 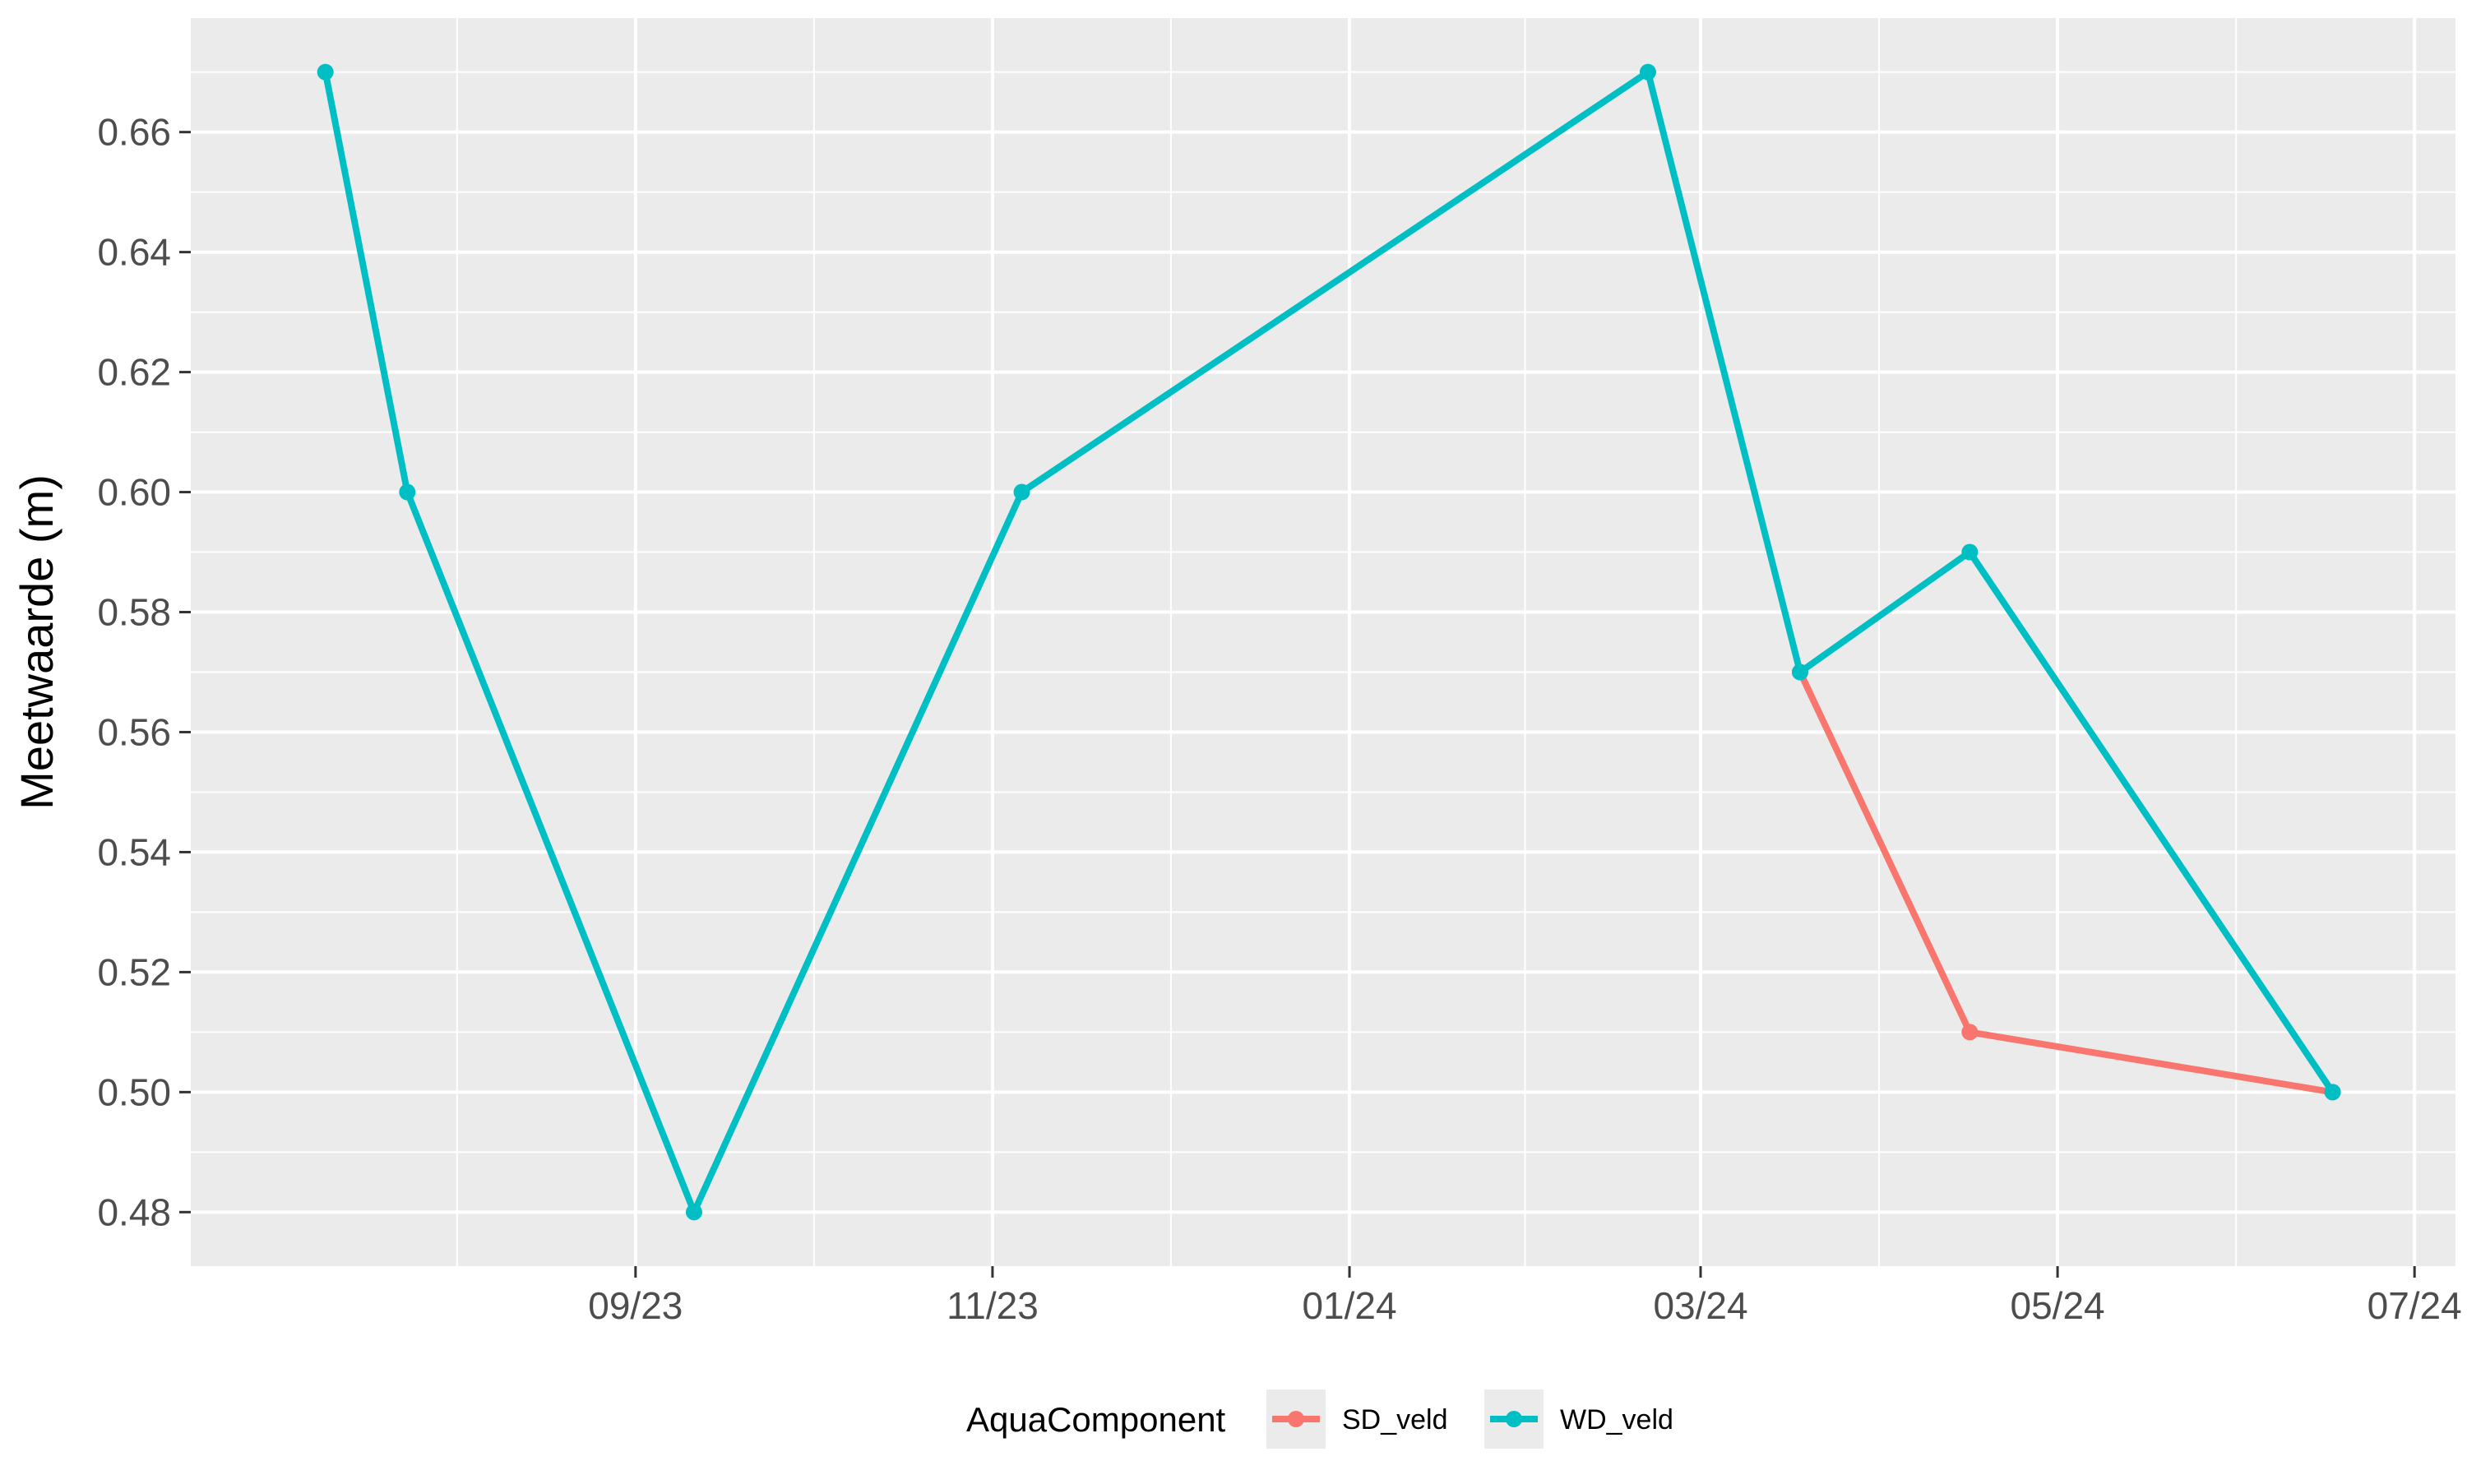 What do you see at coordinates (36, 642) in the screenshot?
I see `y-axis-title: Meetwaarde (m)` at bounding box center [36, 642].